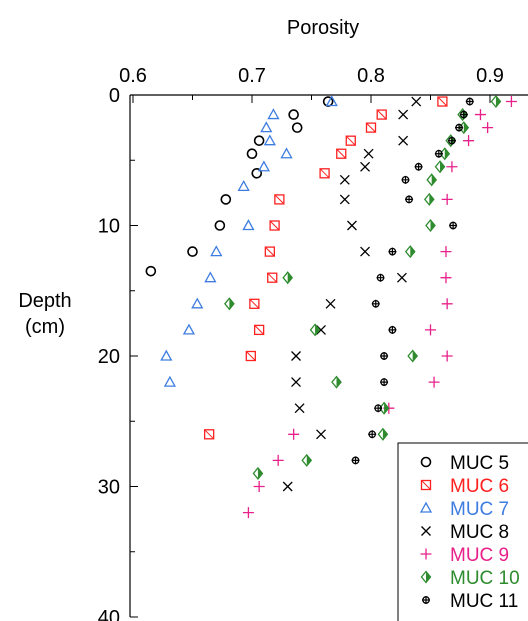 Image resolution: width=528 pixels, height=621 pixels. I want to click on legend-box, so click(462, 531).